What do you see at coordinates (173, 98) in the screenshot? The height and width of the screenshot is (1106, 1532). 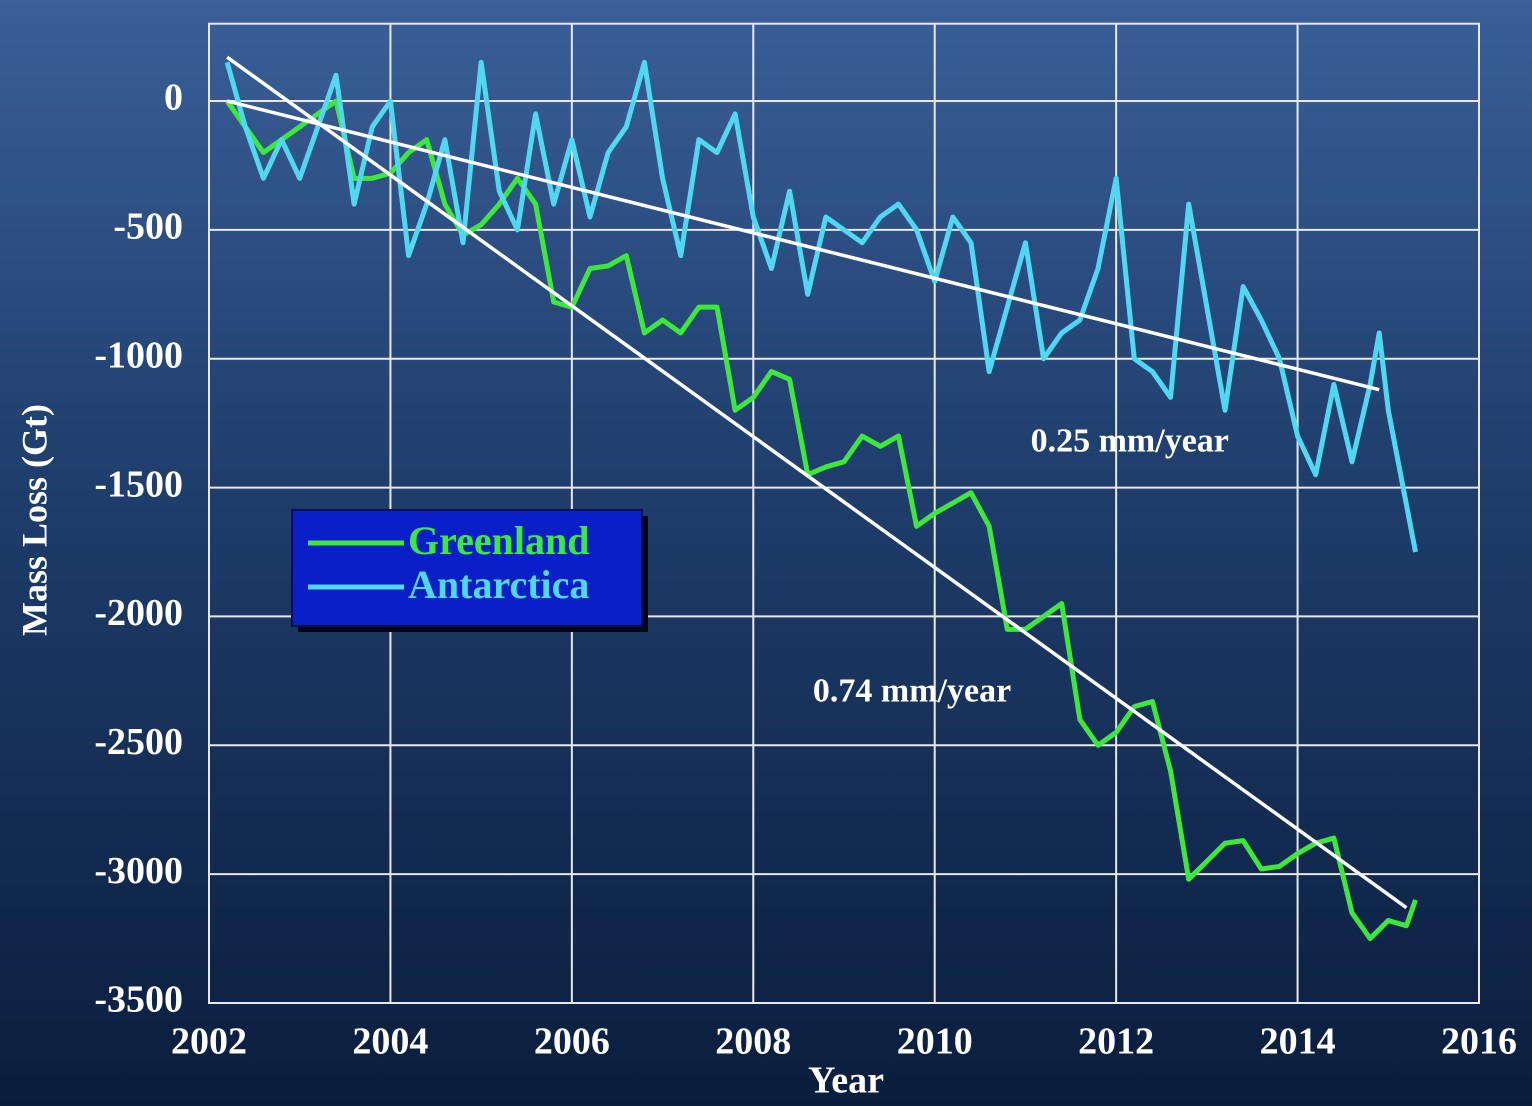 I see `y-tick-label: 0` at bounding box center [173, 98].